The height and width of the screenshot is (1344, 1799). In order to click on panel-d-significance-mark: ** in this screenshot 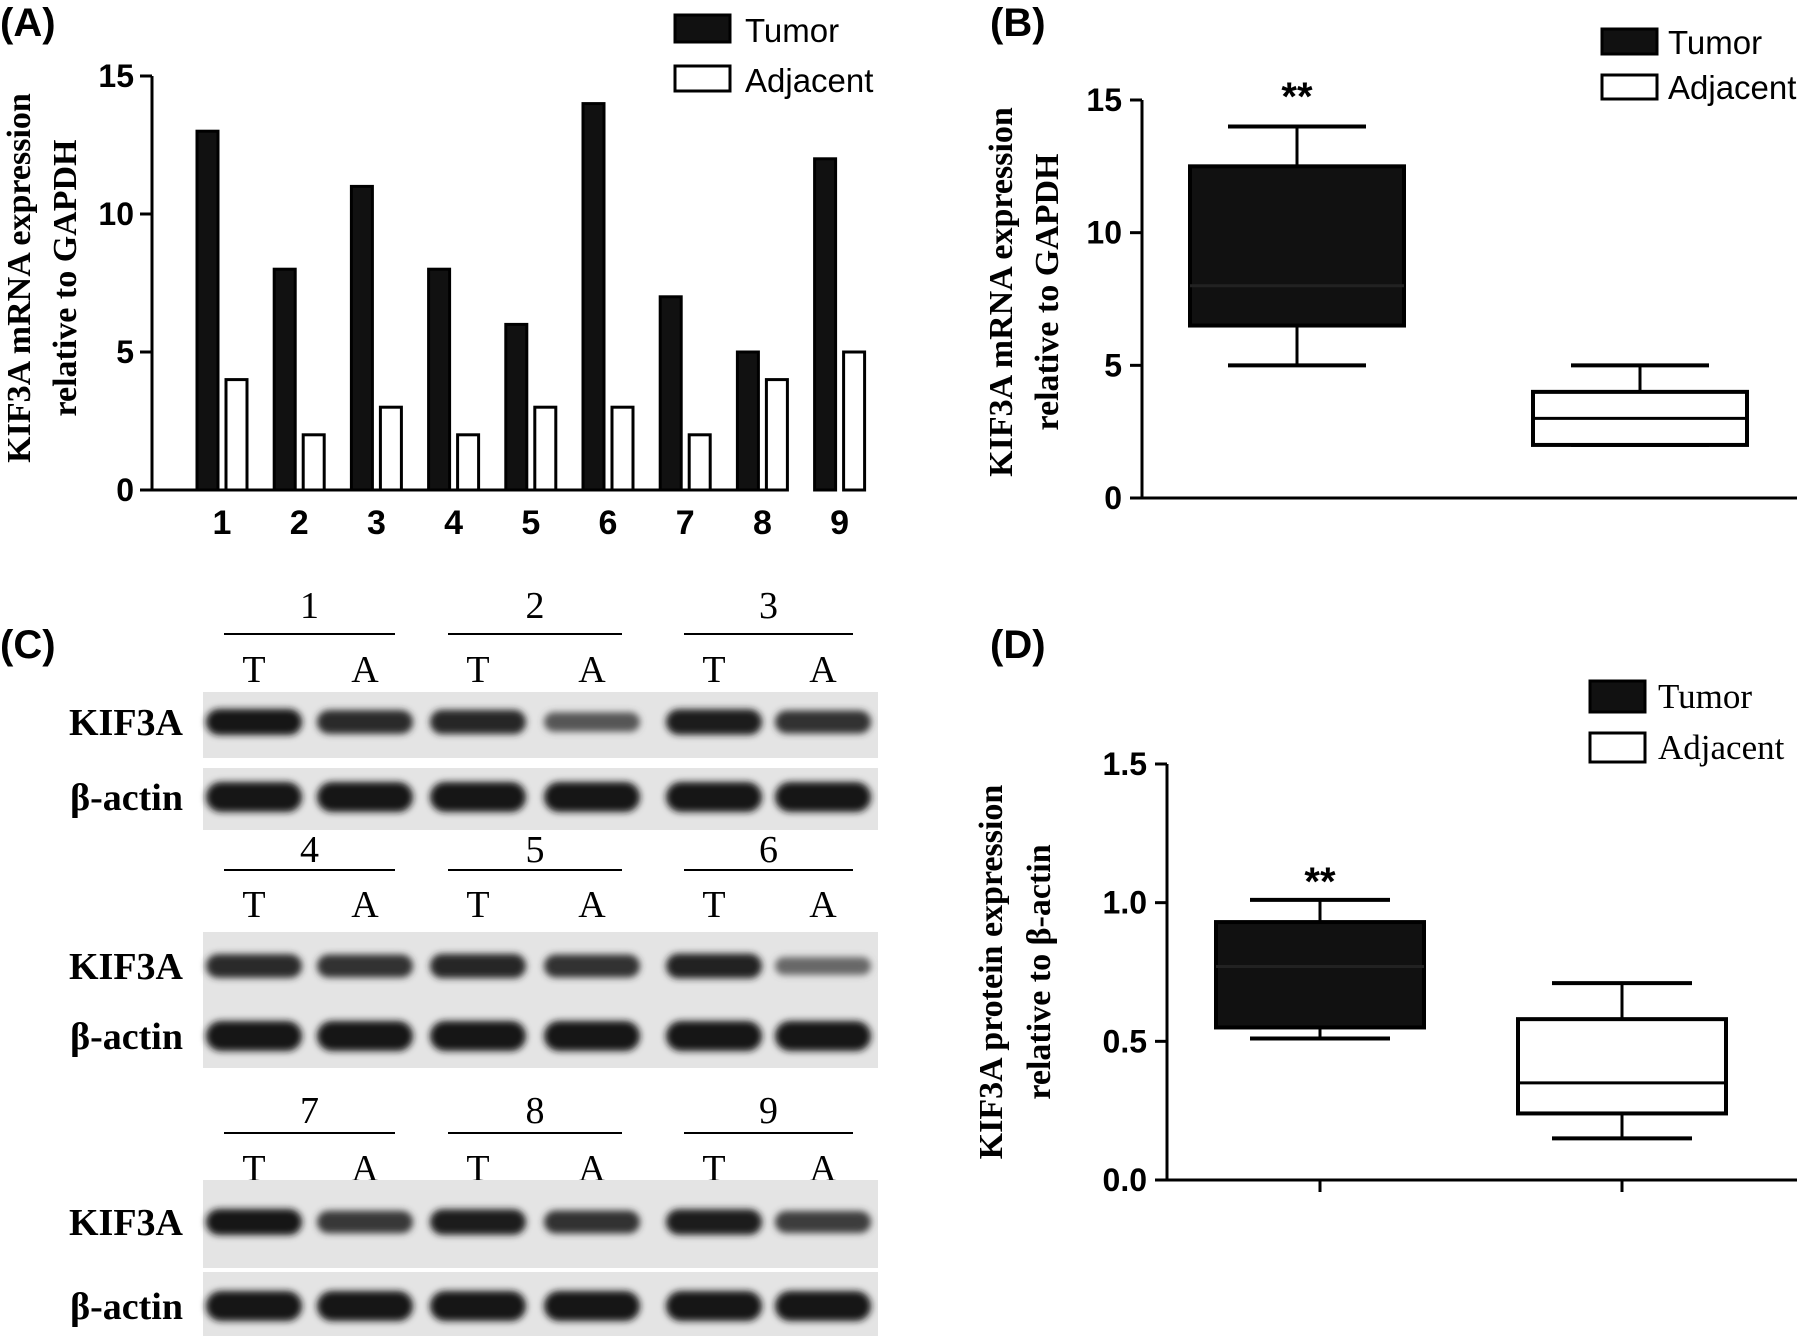, I will do `click(1320, 882)`.